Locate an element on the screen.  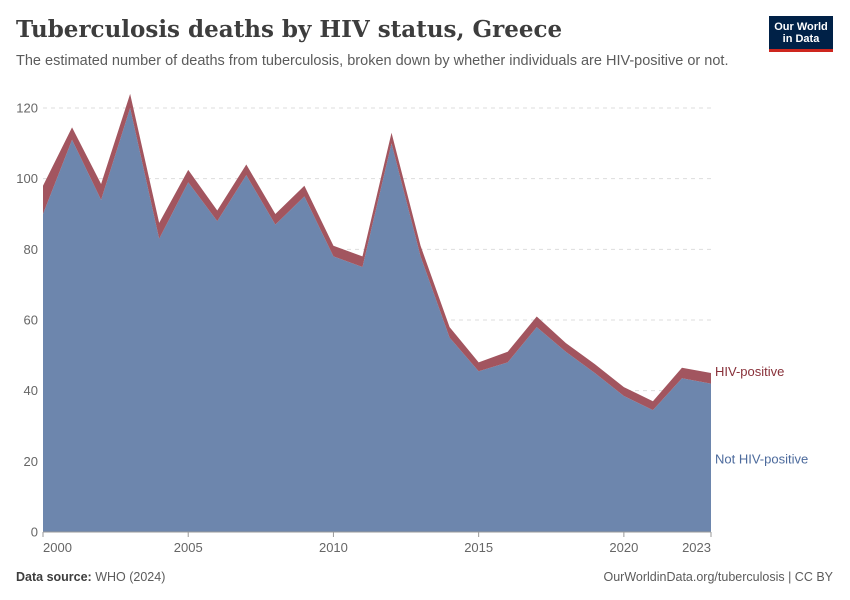
y-tick-label: 80 is located at coordinates (31, 249).